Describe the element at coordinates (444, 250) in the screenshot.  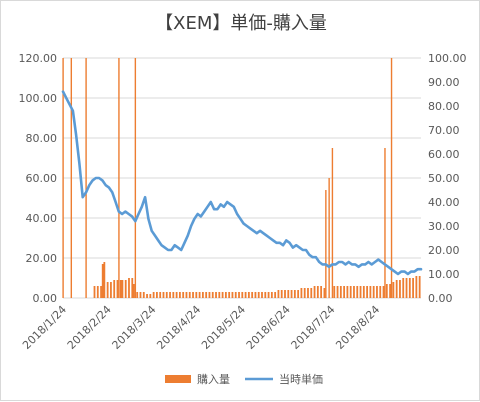
I see `y-right-tick-label: 20.00` at that location.